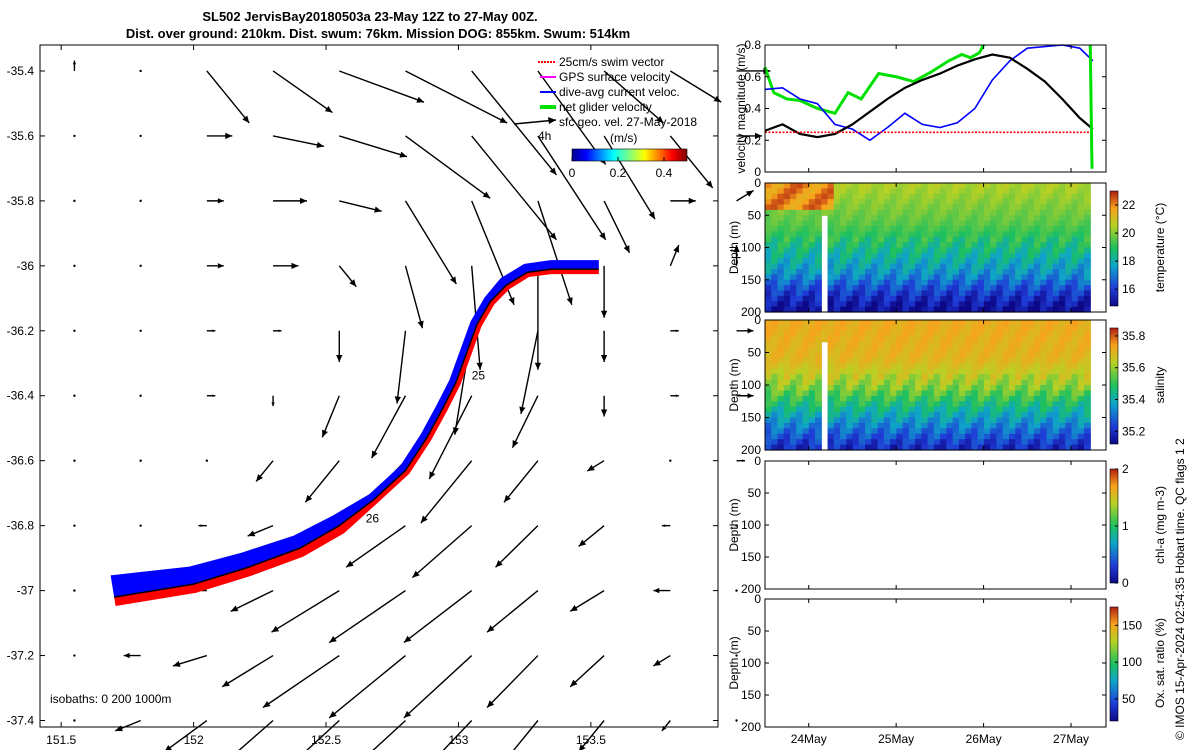 This screenshot has height=750, width=1200. I want to click on y-tick-label: 100, so click(751, 663).